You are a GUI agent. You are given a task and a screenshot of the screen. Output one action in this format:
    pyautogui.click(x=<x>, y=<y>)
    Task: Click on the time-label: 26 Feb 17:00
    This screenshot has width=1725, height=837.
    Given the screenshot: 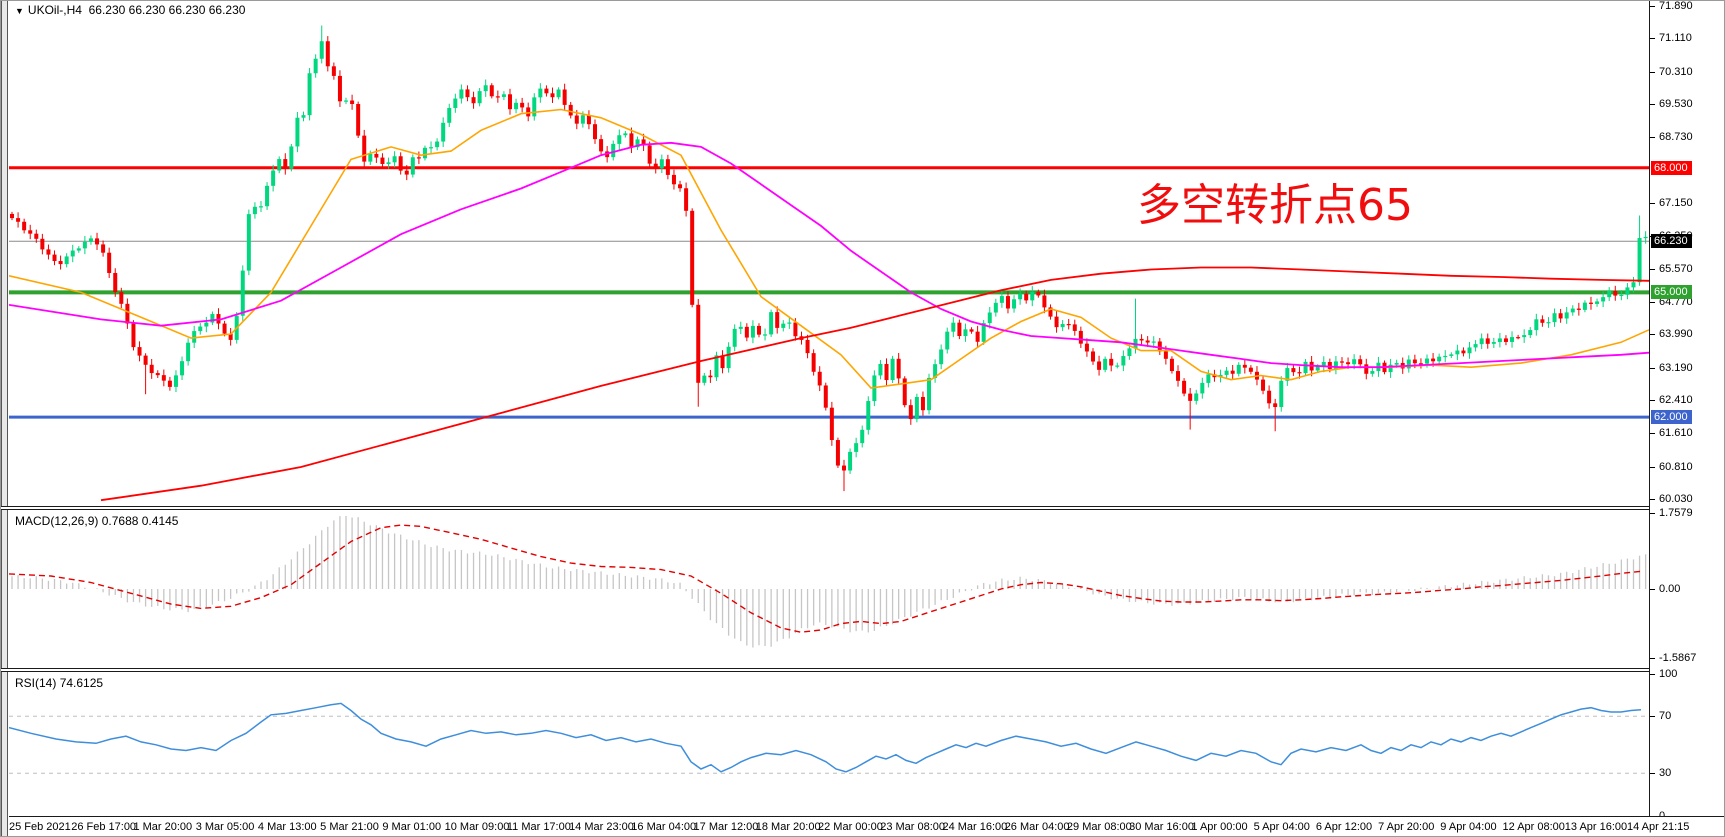 What is the action you would take?
    pyautogui.click(x=104, y=827)
    